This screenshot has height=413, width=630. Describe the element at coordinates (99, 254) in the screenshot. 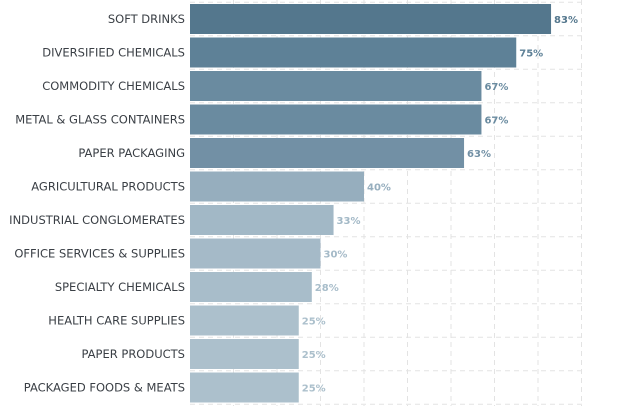

I see `category-label: OFFICE SERVICES & SUPPLIES` at that location.